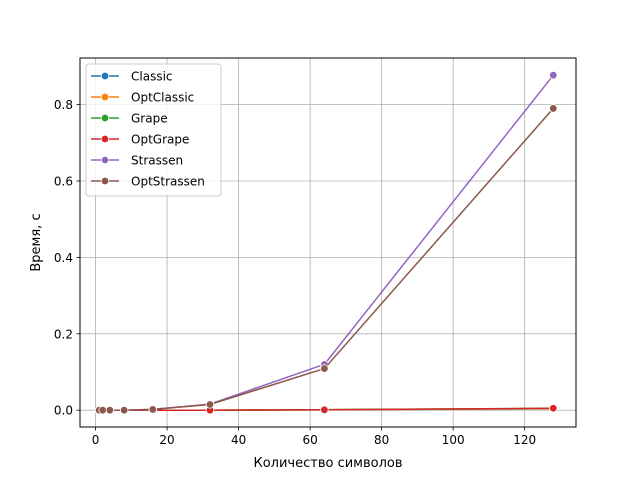 The image size is (640, 480). I want to click on legend-box, so click(153, 130).